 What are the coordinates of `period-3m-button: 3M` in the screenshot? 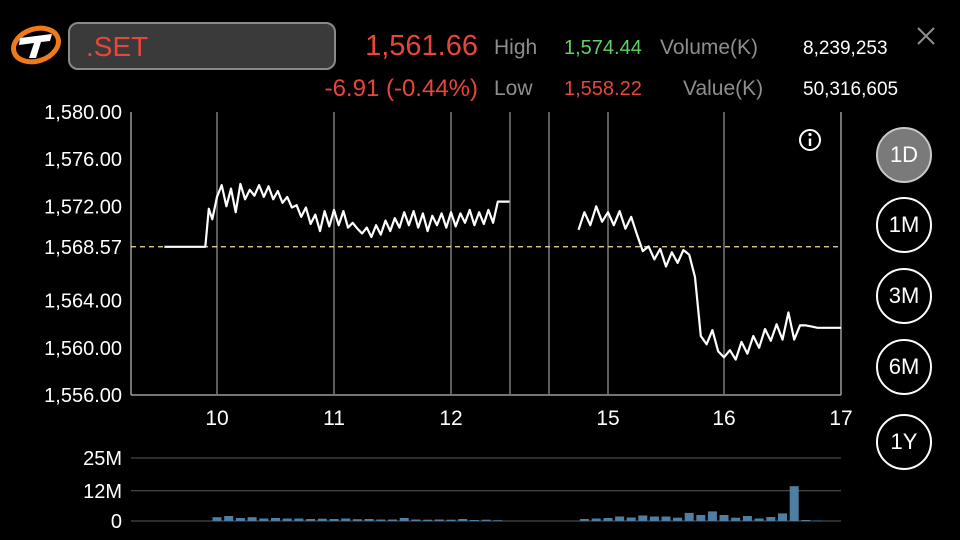 It's located at (904, 296).